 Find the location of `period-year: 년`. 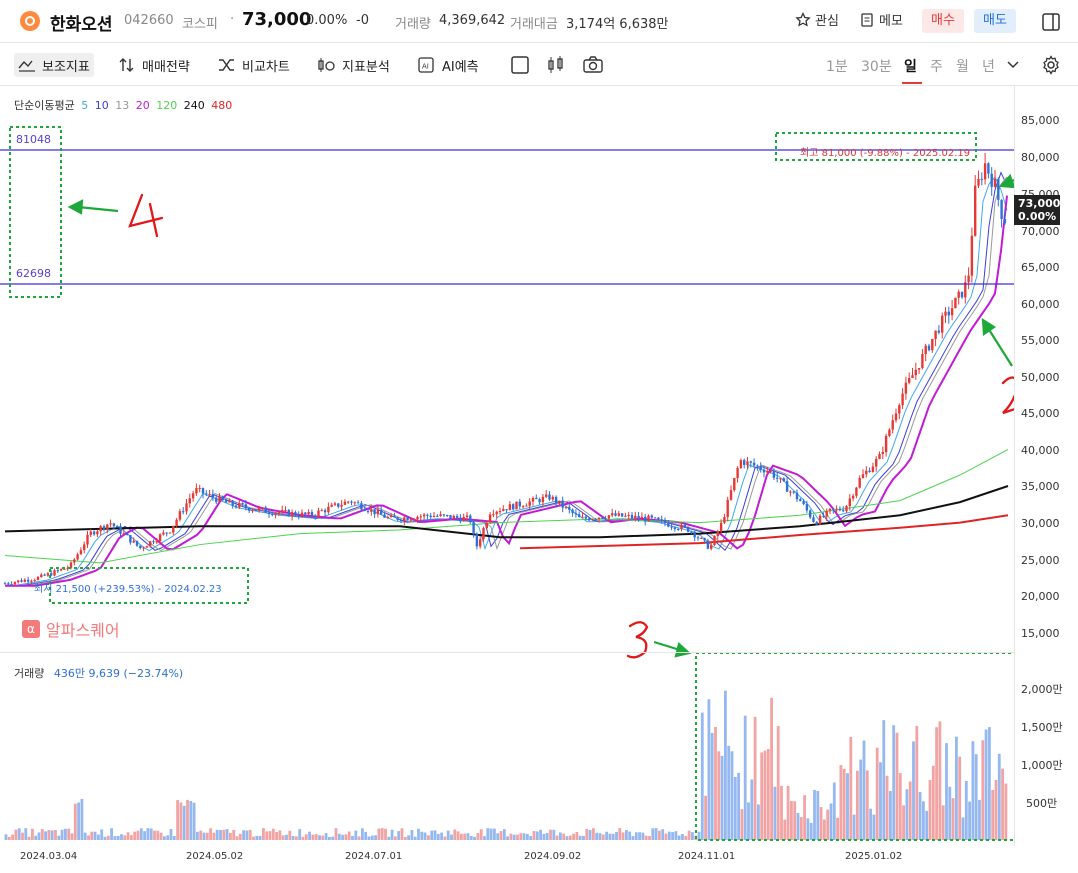

period-year: 년 is located at coordinates (988, 67).